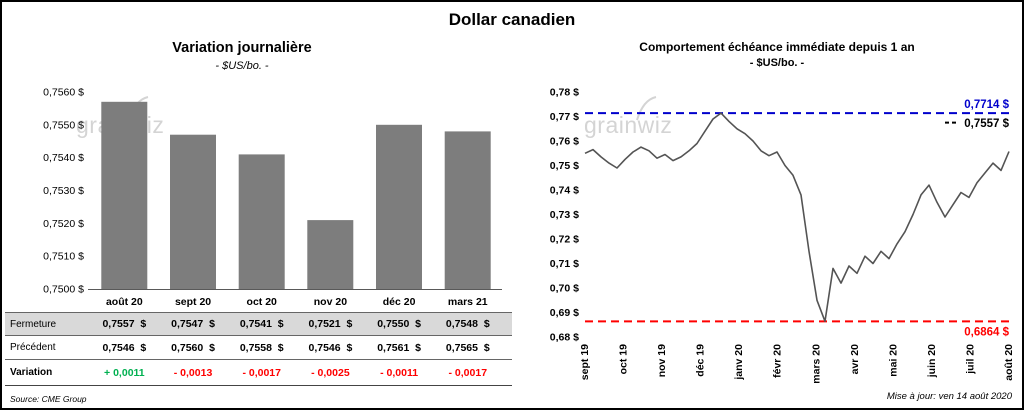 The width and height of the screenshot is (1024, 410). I want to click on bar-y-tick-label: 0,7550 $, so click(63, 125).